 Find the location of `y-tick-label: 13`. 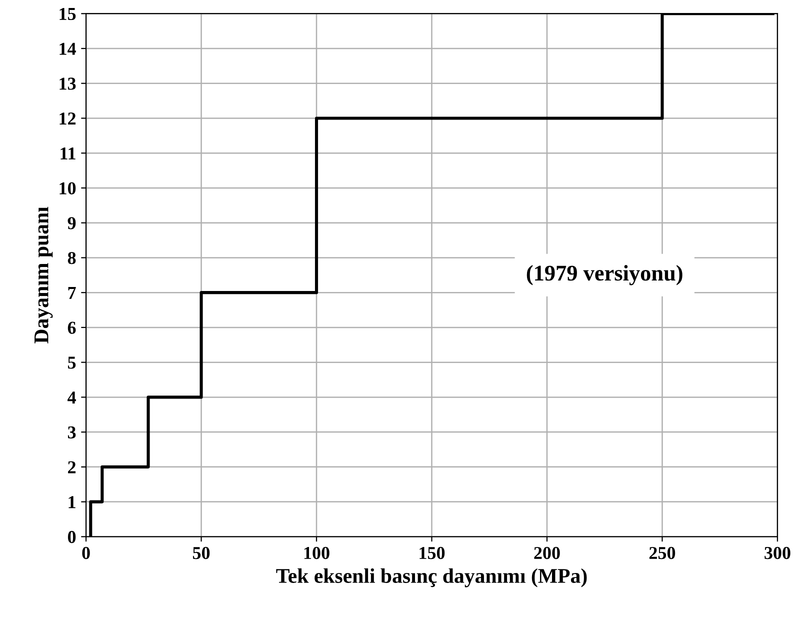

y-tick-label: 13 is located at coordinates (68, 84).